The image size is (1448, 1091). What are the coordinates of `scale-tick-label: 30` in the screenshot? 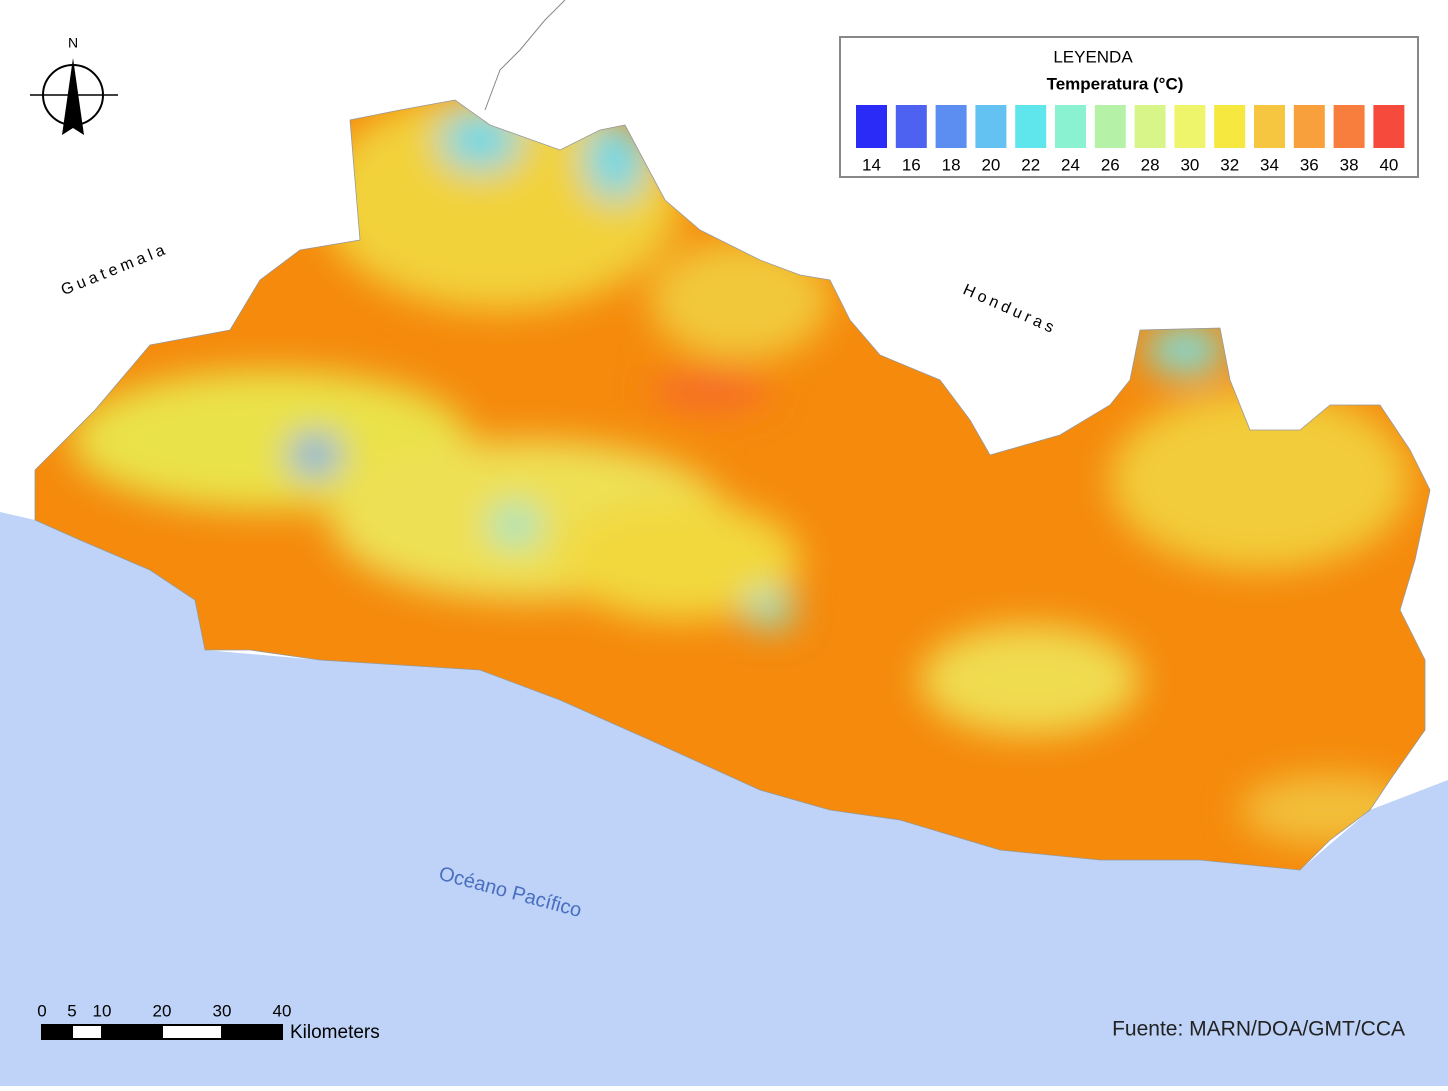 It's located at (222, 1010).